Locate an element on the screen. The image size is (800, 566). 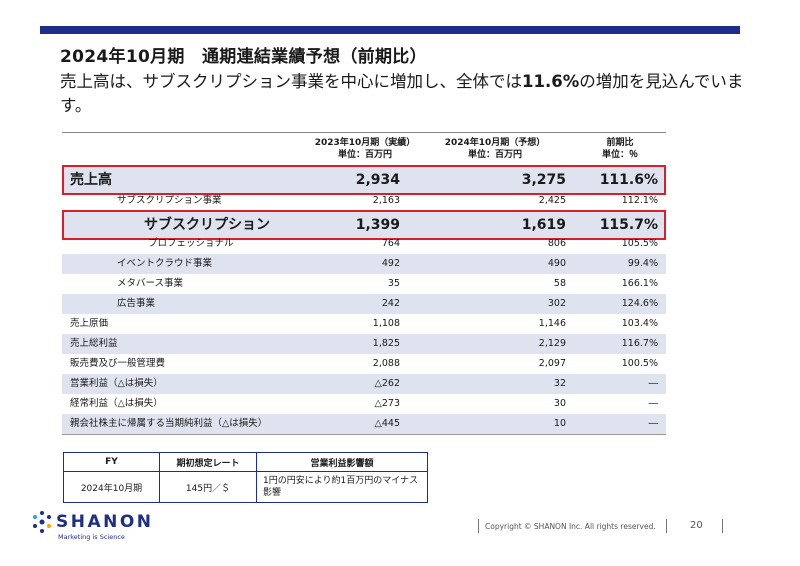
row-ordinary-income: 経常利益（△は損失） △273 30 ― is located at coordinates (364, 404).